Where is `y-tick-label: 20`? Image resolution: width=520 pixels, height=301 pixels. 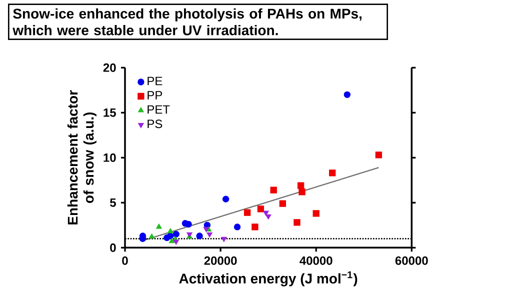 y-tick-label: 20 is located at coordinates (109, 67).